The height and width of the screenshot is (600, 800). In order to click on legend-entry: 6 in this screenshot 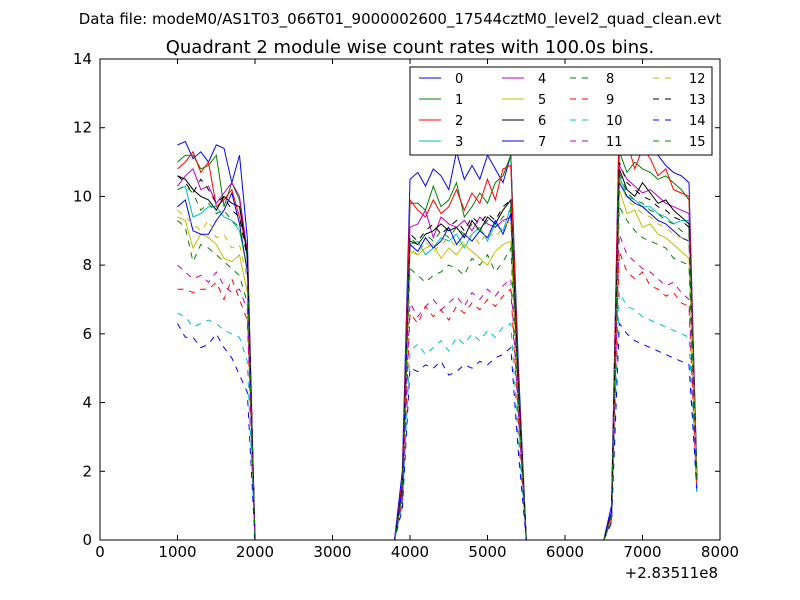, I will do `click(524, 121)`.